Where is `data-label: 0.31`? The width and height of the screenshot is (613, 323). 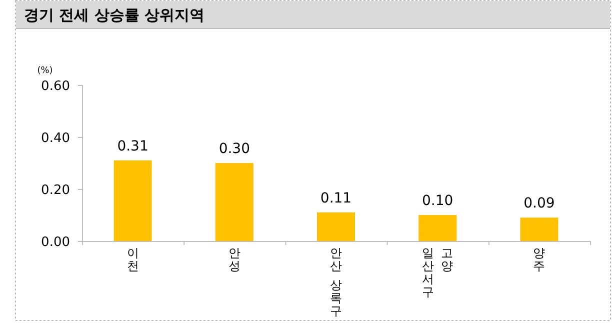
data-label: 0.31 is located at coordinates (132, 146).